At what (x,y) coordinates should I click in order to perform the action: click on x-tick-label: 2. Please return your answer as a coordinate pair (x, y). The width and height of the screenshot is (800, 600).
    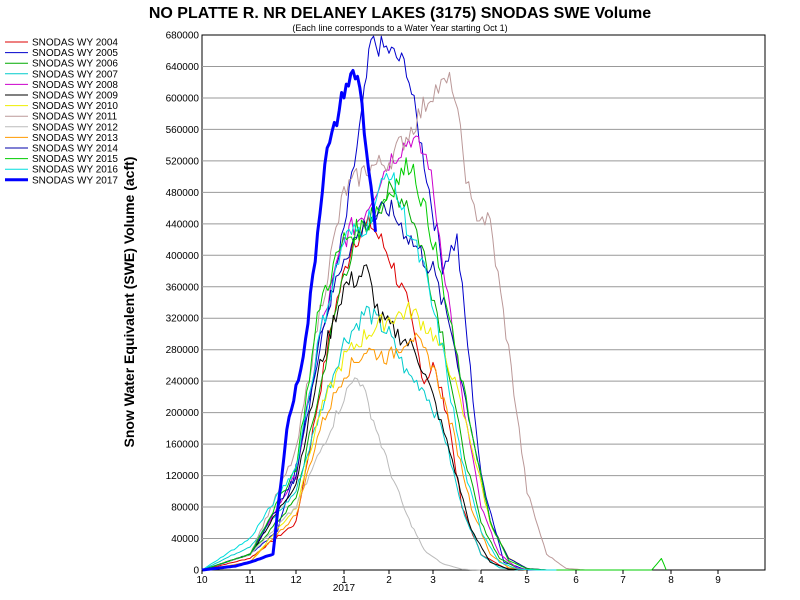
    Looking at the image, I should click on (389, 580).